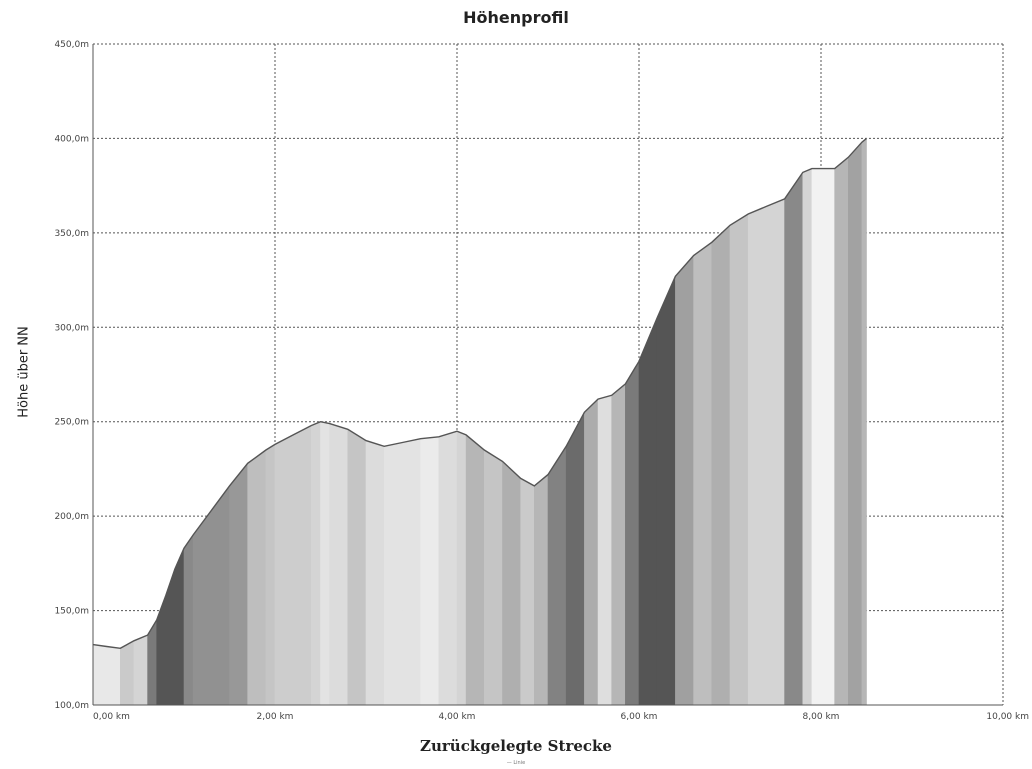  What do you see at coordinates (71, 139) in the screenshot?
I see `y-tick-label: 400,0m` at bounding box center [71, 139].